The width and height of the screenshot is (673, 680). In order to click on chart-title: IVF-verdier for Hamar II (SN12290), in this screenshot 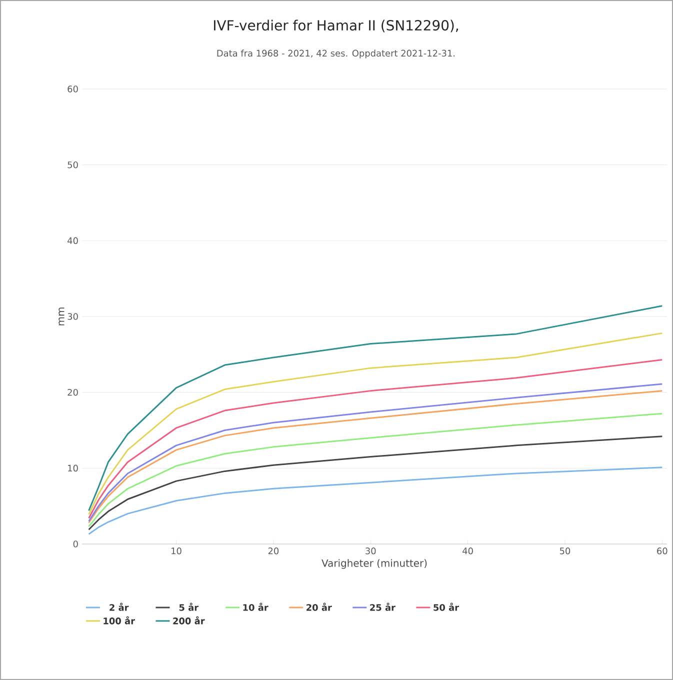, I will do `click(336, 26)`.